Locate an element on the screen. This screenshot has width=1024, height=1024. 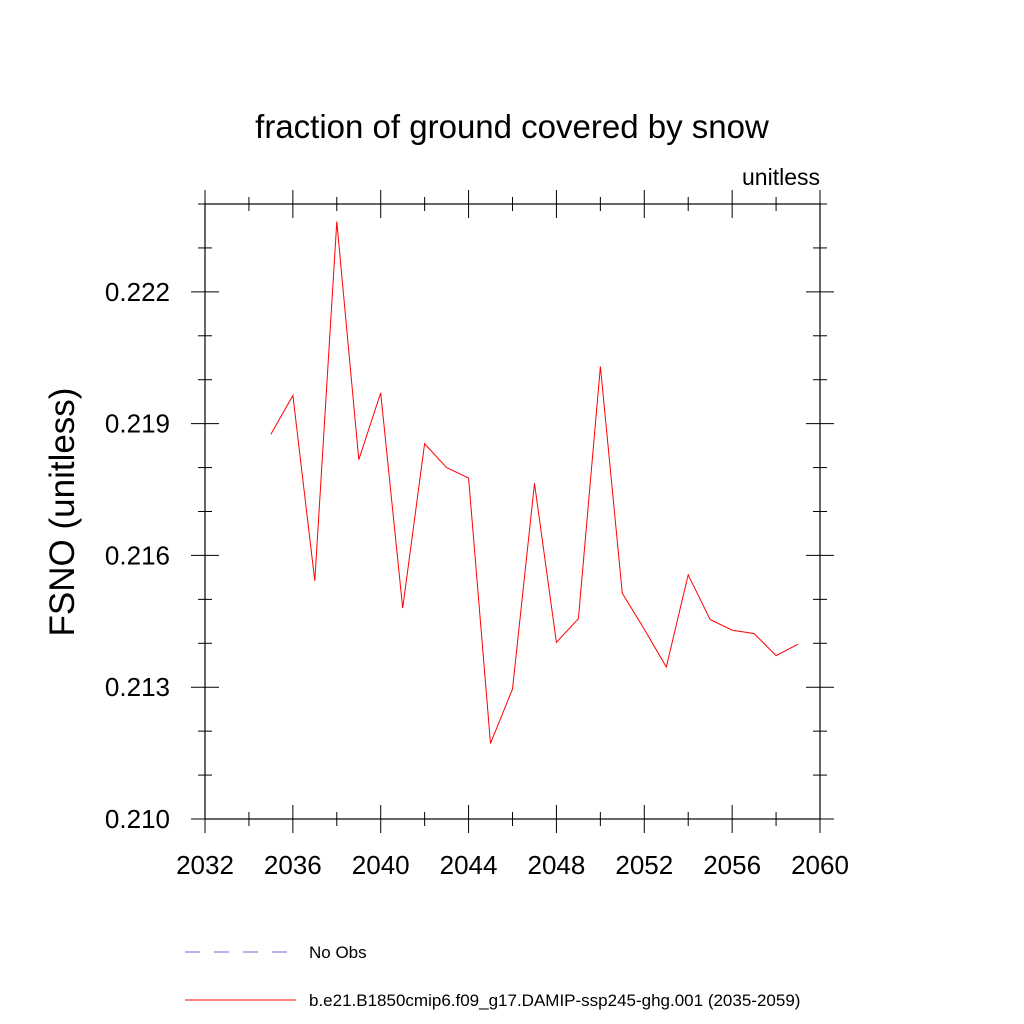
legend-label-no-obs: No Obs is located at coordinates (338, 952).